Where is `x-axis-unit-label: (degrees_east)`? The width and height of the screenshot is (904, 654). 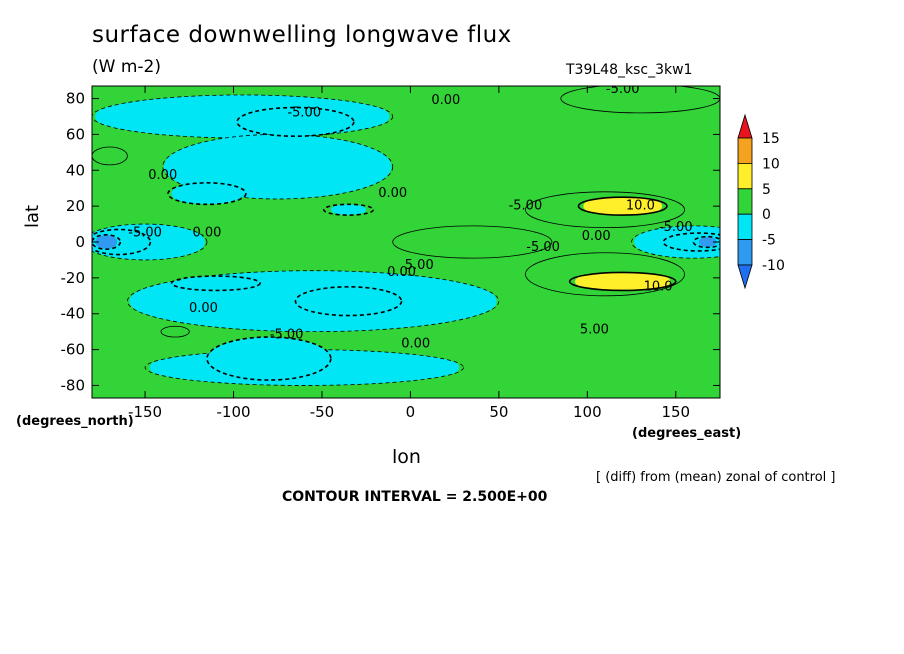 x-axis-unit-label: (degrees_east) is located at coordinates (687, 433).